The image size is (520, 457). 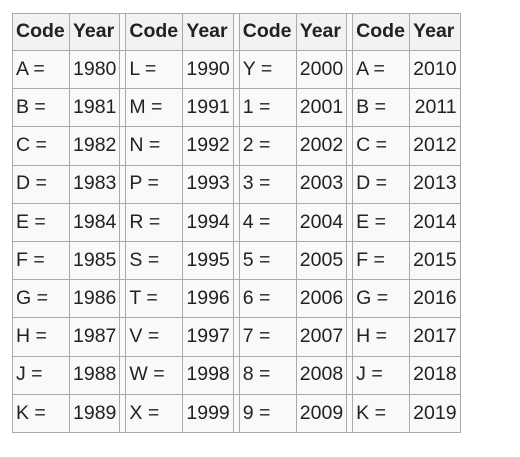 What do you see at coordinates (267, 375) in the screenshot?
I see `code-cell: 8 =` at bounding box center [267, 375].